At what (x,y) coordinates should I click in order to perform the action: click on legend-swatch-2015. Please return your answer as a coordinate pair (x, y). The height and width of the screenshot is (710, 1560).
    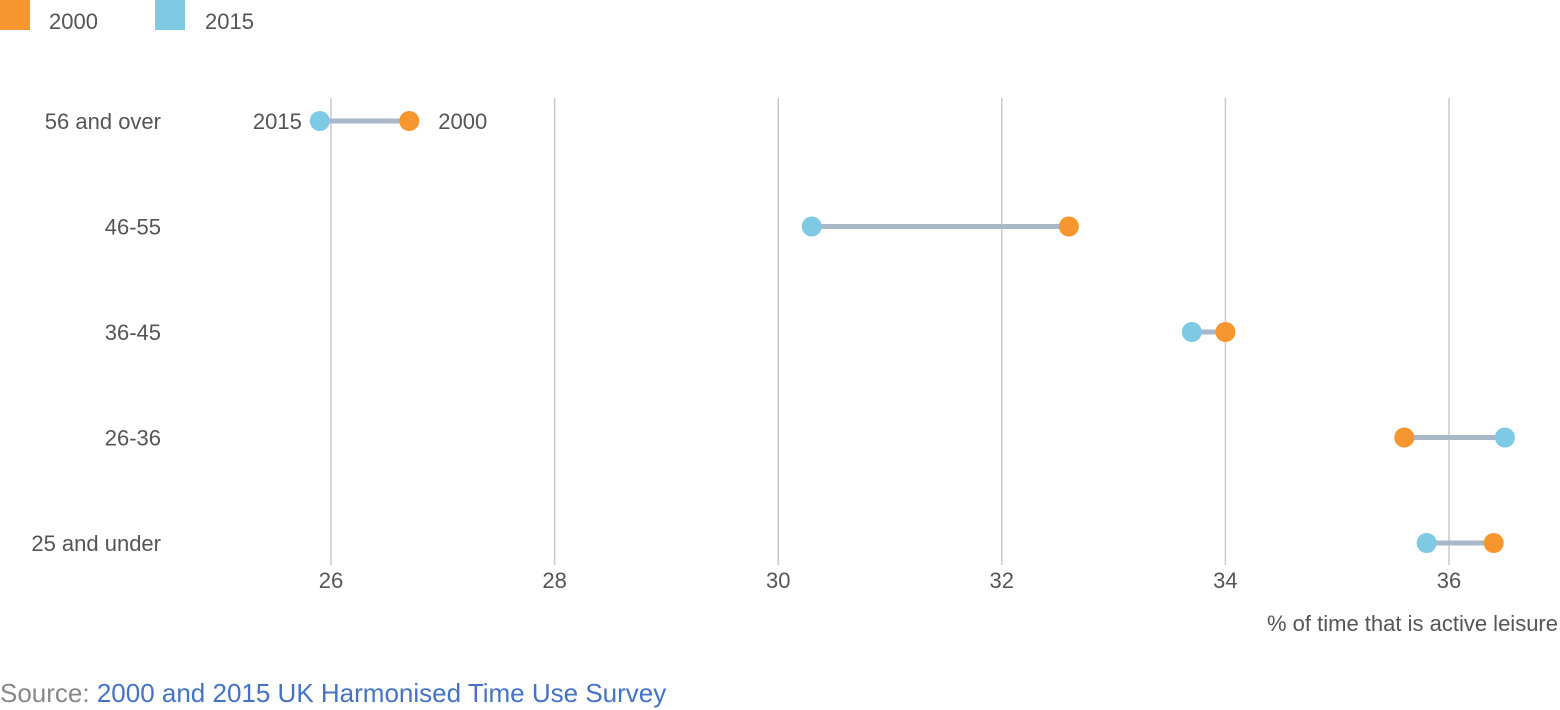
    Looking at the image, I should click on (170, 15).